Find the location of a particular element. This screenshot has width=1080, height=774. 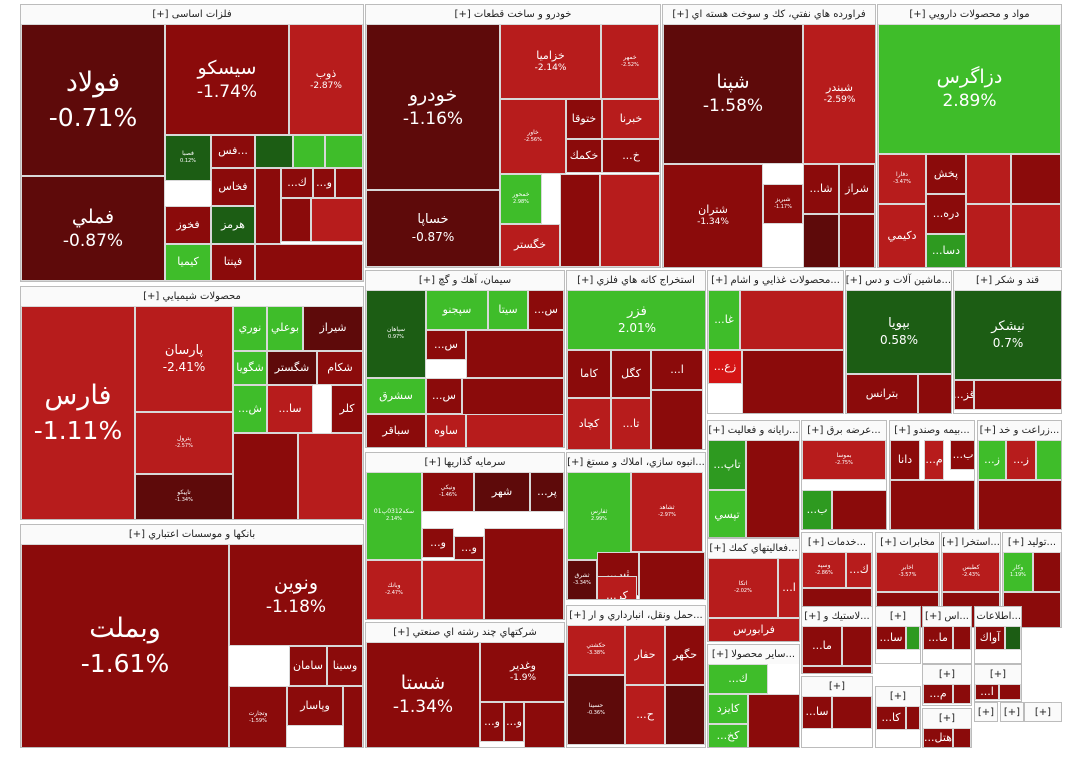

sector-title-expand: ...بيمه وصندو [+] is located at coordinates (932, 430).